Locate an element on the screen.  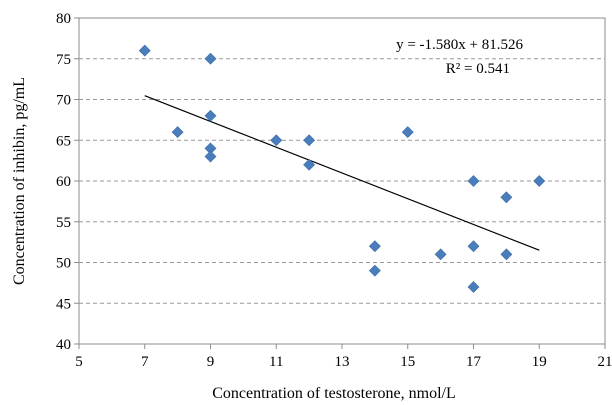
y-tick-label: 45 is located at coordinates (63, 304).